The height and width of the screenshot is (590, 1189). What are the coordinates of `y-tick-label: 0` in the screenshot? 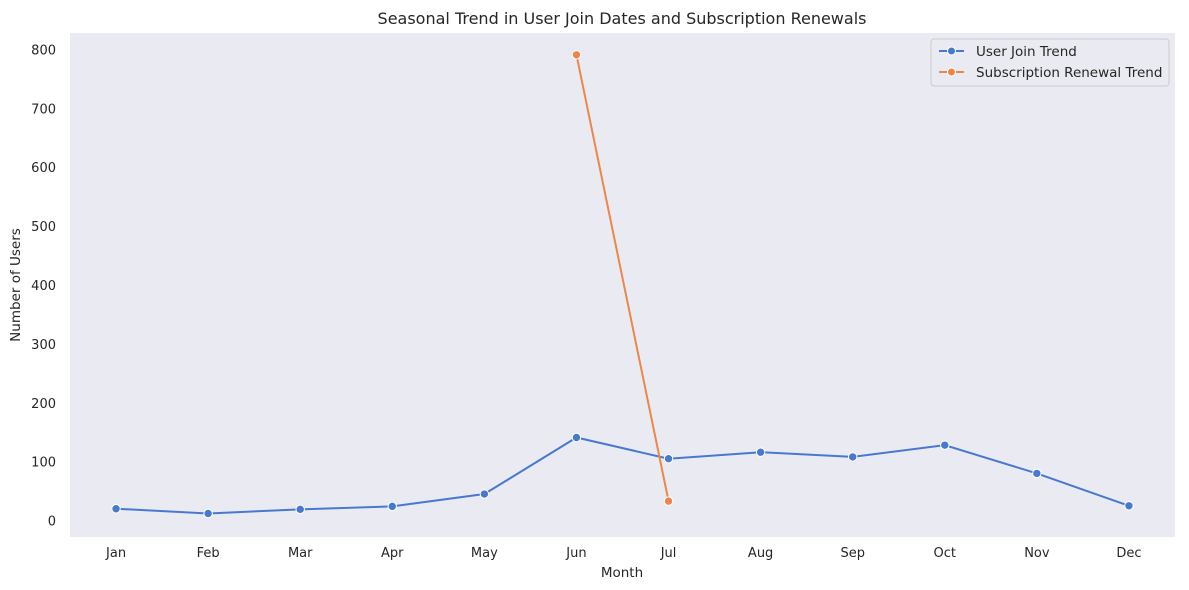 It's located at (52, 522).